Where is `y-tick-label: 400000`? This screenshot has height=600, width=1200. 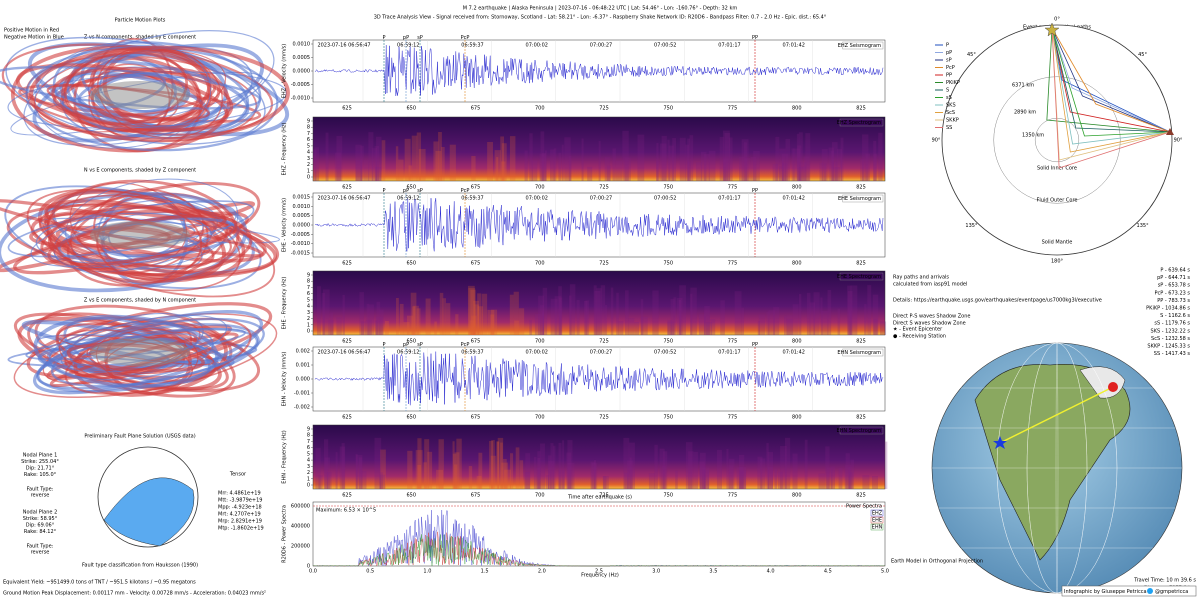
y-tick-label: 400000 is located at coordinates (300, 527).